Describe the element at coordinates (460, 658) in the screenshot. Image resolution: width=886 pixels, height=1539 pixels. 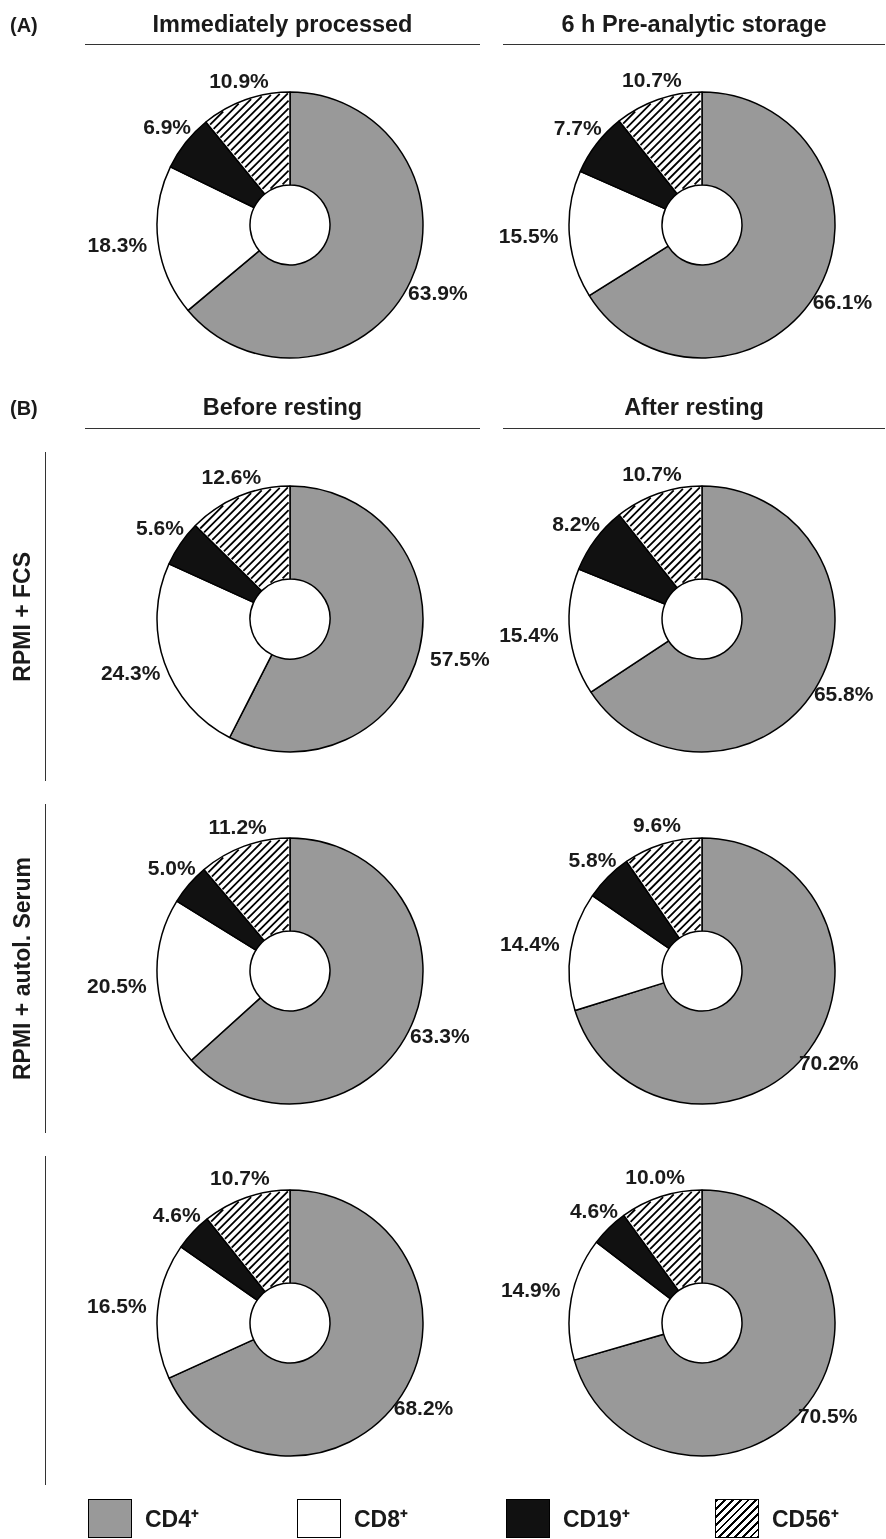
I see `data-label: 57.5%` at that location.